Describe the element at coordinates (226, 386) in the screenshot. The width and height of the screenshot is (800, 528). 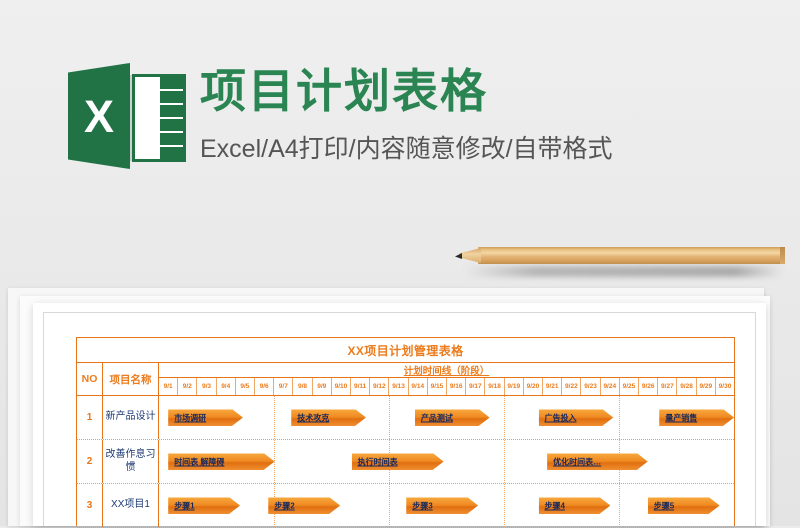
I see `date-header-cell: 9/4` at that location.